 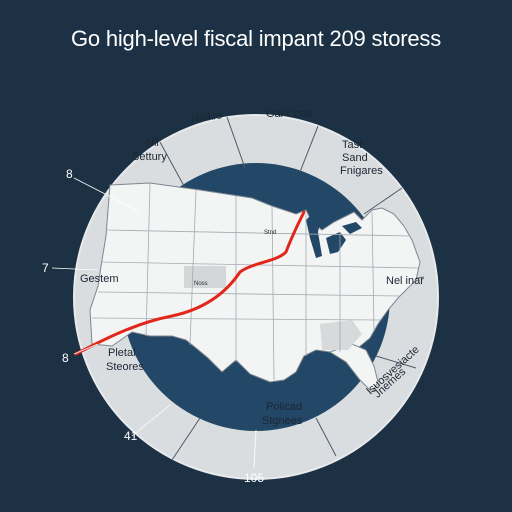 I want to click on segment-label-tast: Tast, so click(x=352, y=145).